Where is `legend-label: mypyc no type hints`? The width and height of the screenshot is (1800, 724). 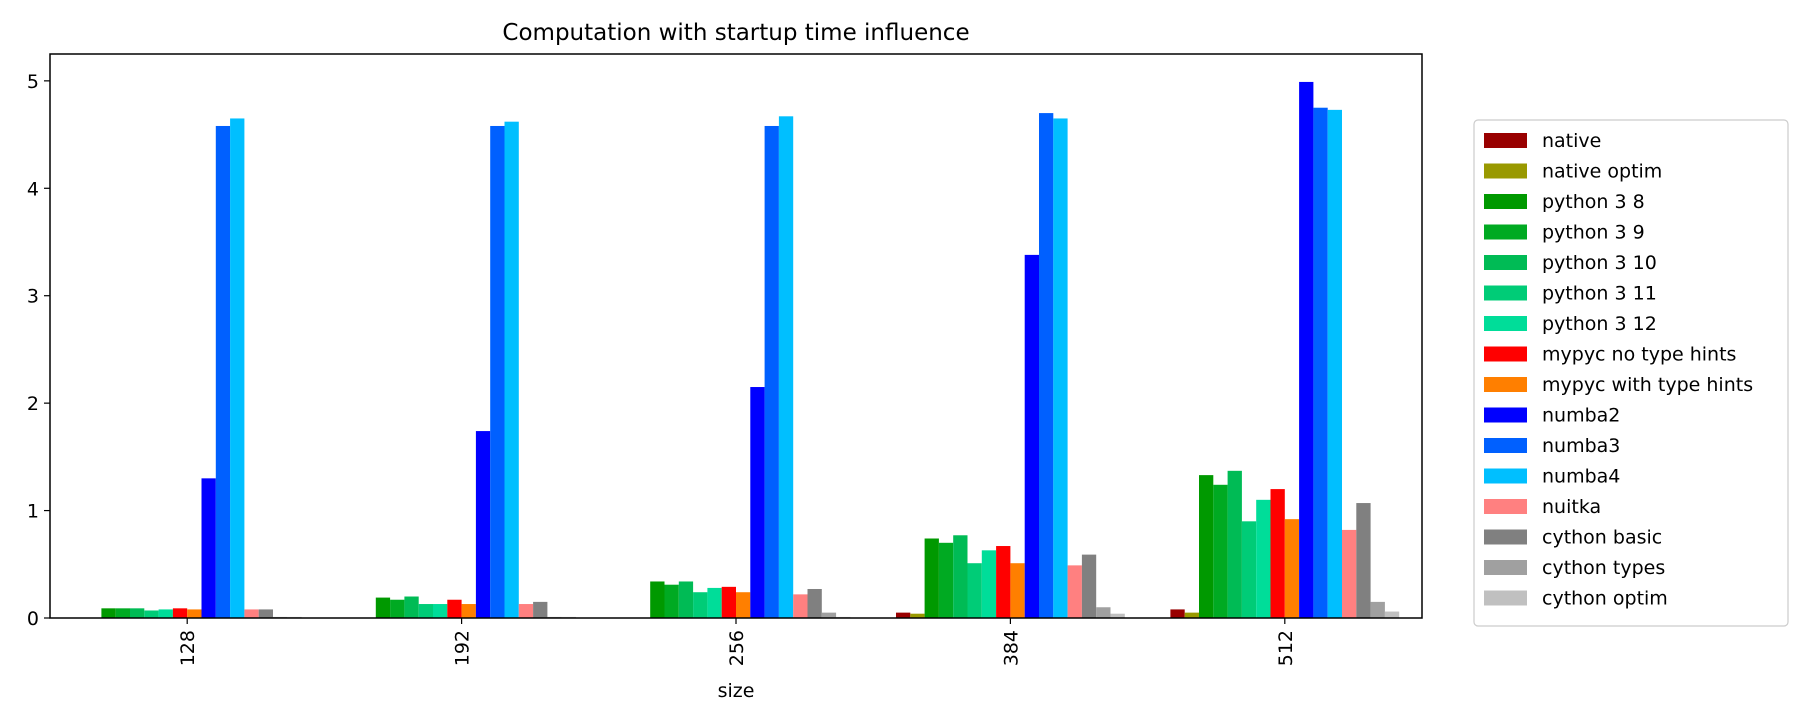
legend-label: mypyc no type hints is located at coordinates (1639, 355).